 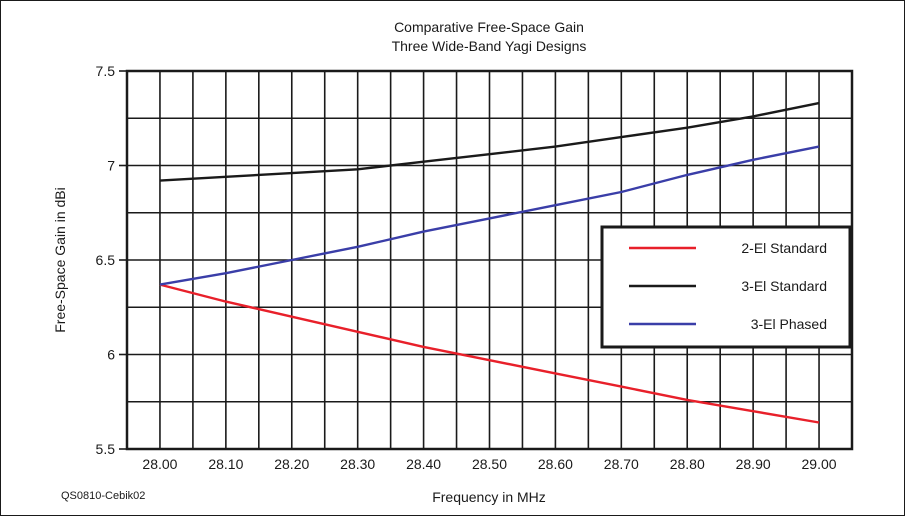 What do you see at coordinates (784, 286) in the screenshot?
I see `legend-label-1: 3-El Standard` at bounding box center [784, 286].